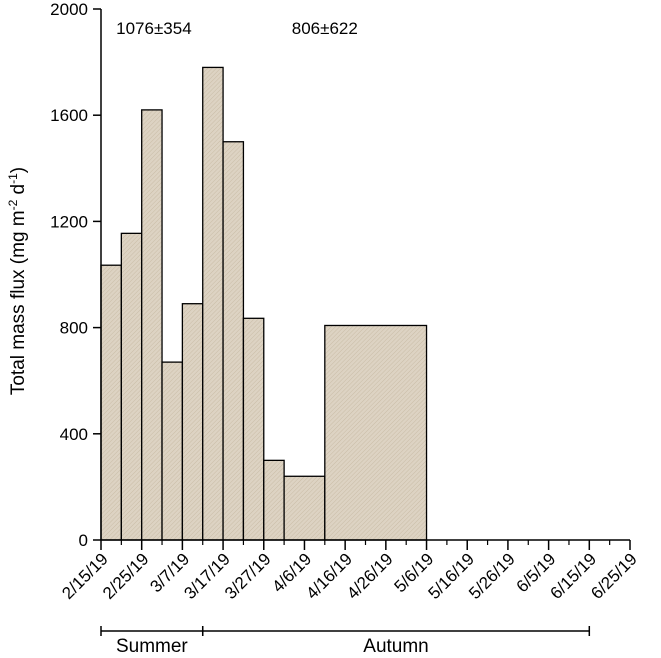 Image resolution: width=661 pixels, height=658 pixels. I want to click on annotation-0: 1076±354, so click(154, 28).